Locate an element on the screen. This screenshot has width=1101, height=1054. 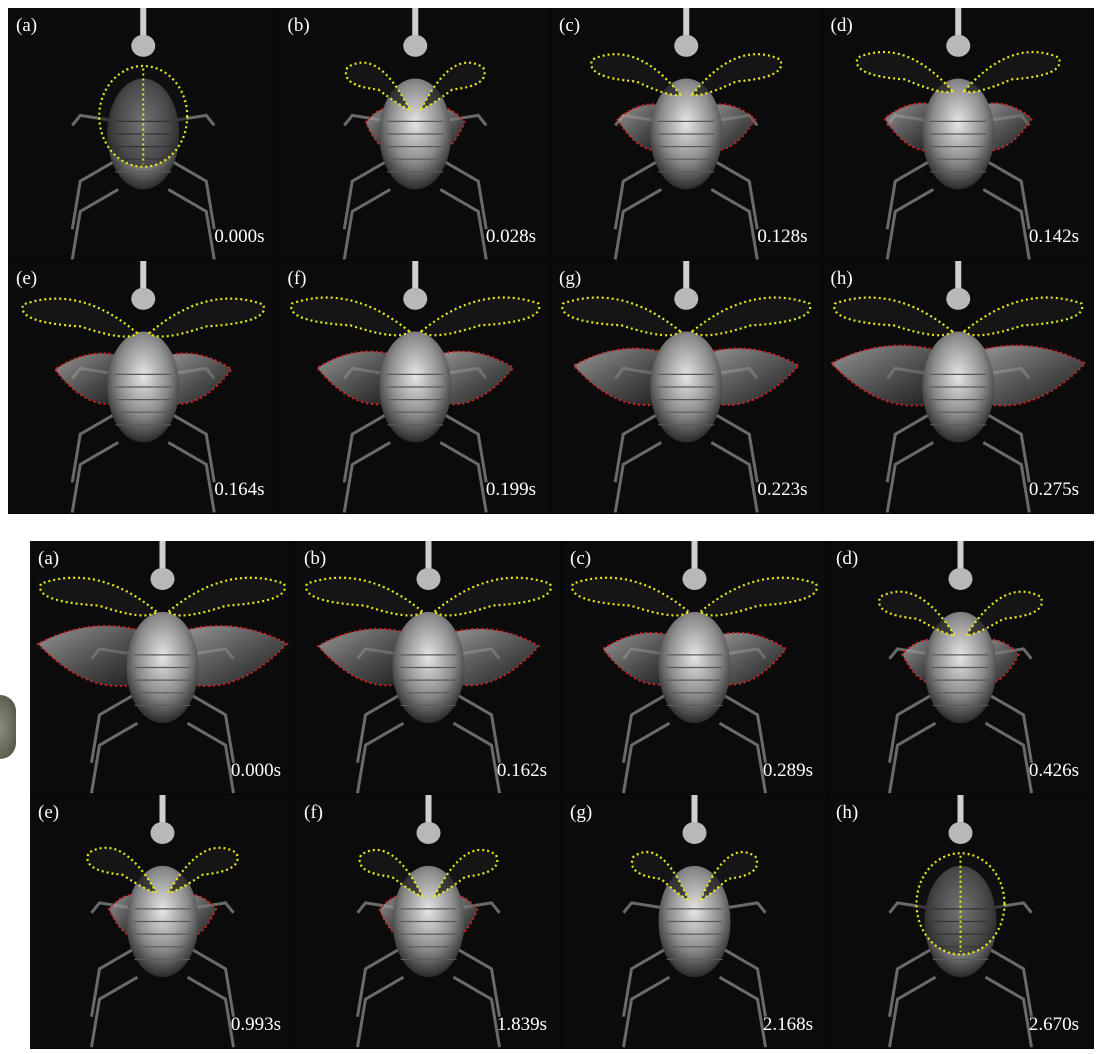
panel-timestamp: 0.993s is located at coordinates (255, 1024).